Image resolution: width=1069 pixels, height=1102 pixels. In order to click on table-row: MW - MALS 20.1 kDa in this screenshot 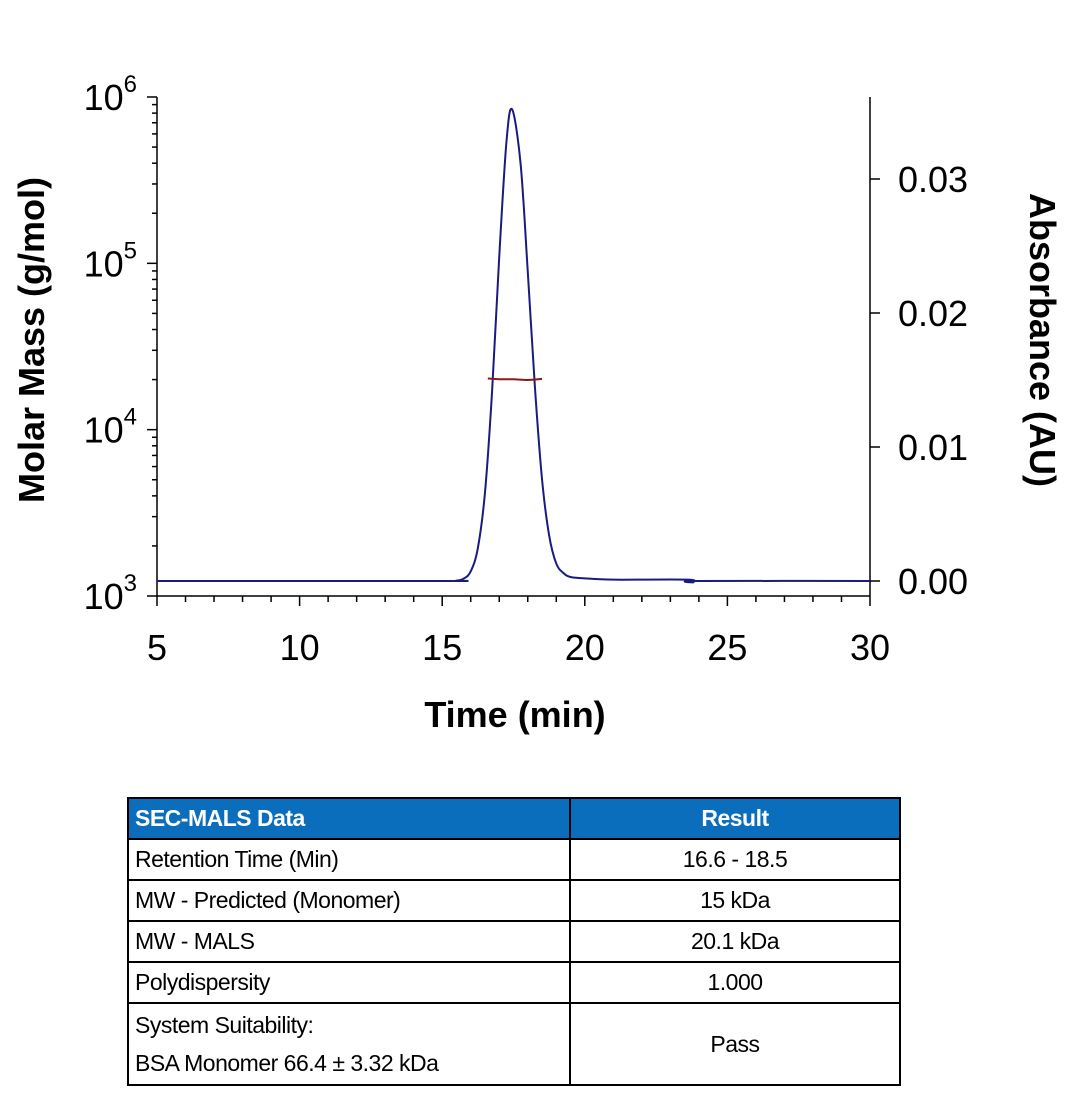, I will do `click(514, 941)`.